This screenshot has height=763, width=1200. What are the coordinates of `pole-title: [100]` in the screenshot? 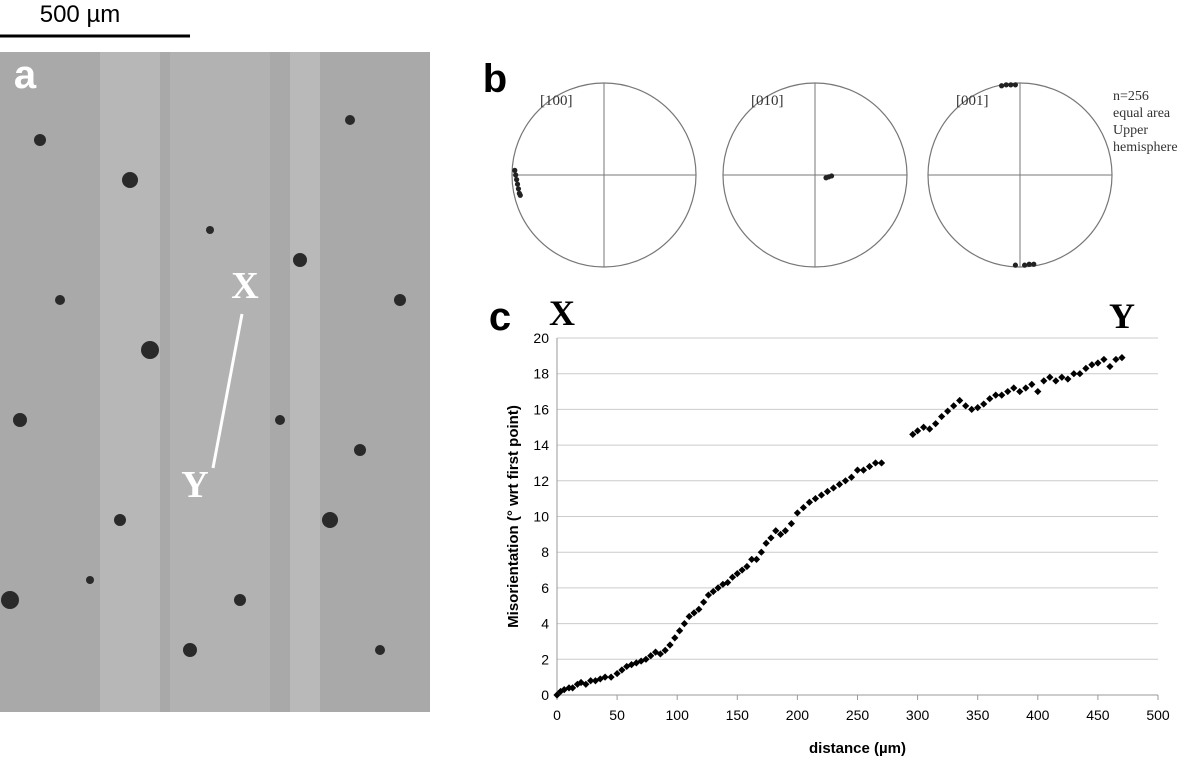 It's located at (556, 101).